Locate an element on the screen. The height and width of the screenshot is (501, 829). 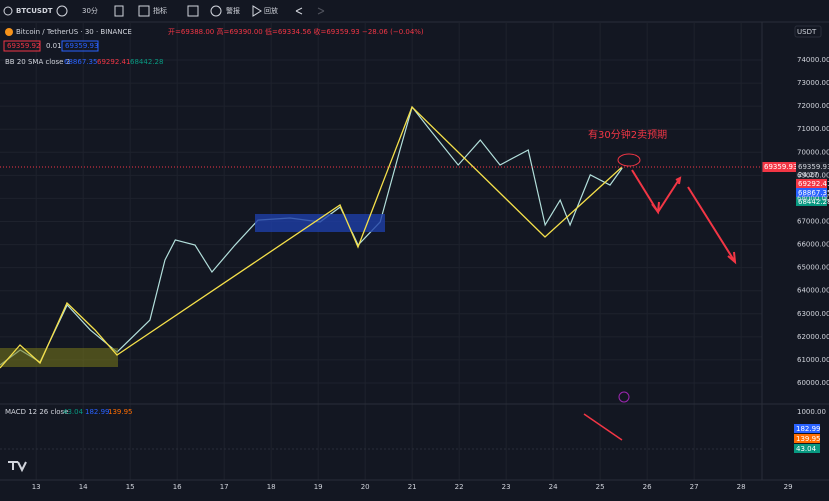
x-tick-label: 20 is located at coordinates (365, 487).